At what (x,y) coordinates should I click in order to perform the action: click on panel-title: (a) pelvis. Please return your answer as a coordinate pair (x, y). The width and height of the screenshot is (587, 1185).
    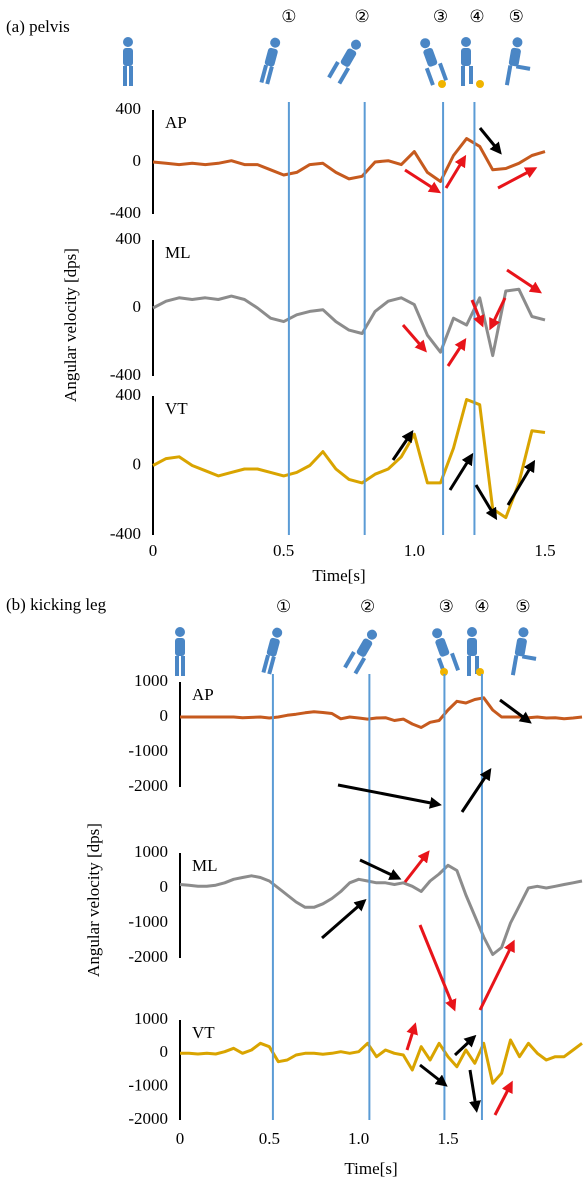
    Looking at the image, I should click on (38, 26).